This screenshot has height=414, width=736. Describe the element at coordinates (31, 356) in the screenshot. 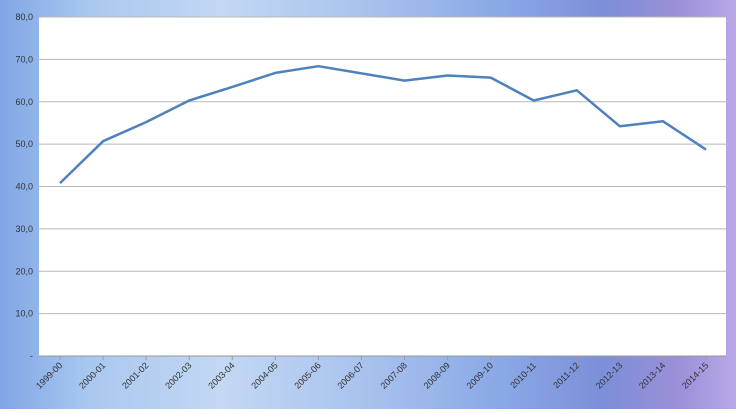

I see `y-tick-label: -` at that location.